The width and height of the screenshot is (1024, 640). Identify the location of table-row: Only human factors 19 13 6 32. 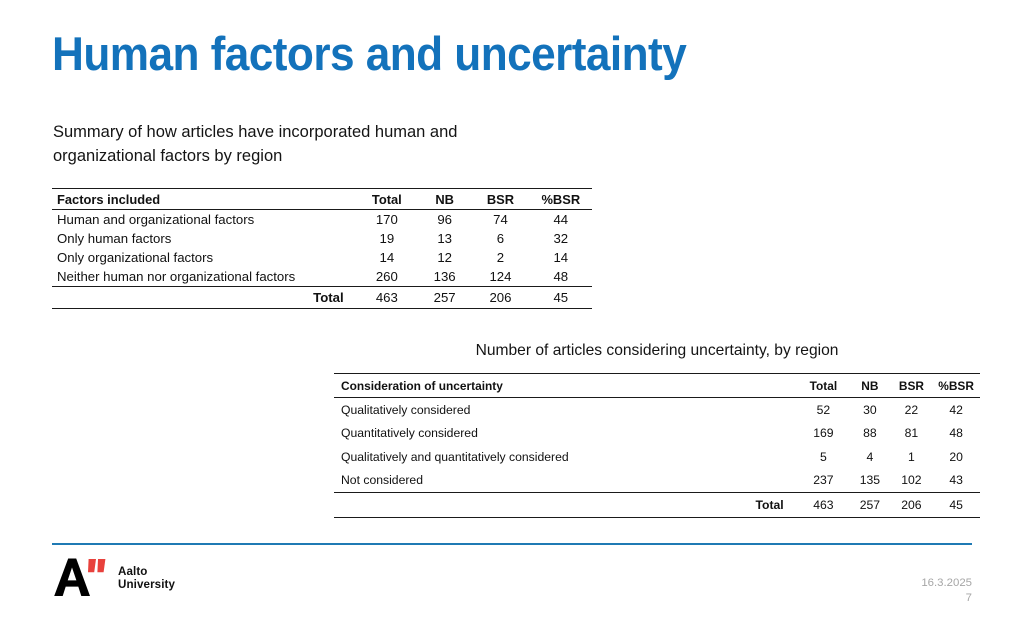
(322, 238).